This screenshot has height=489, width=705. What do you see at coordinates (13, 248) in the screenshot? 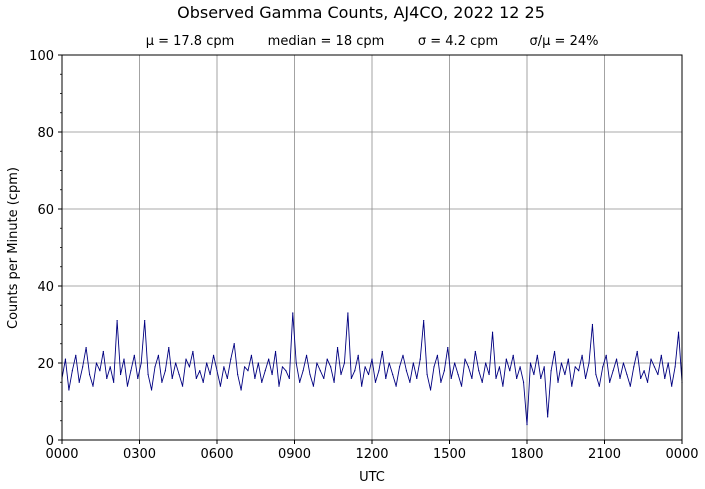
I see `y-axis-label: Counts per Minute (cpm)` at bounding box center [13, 248].